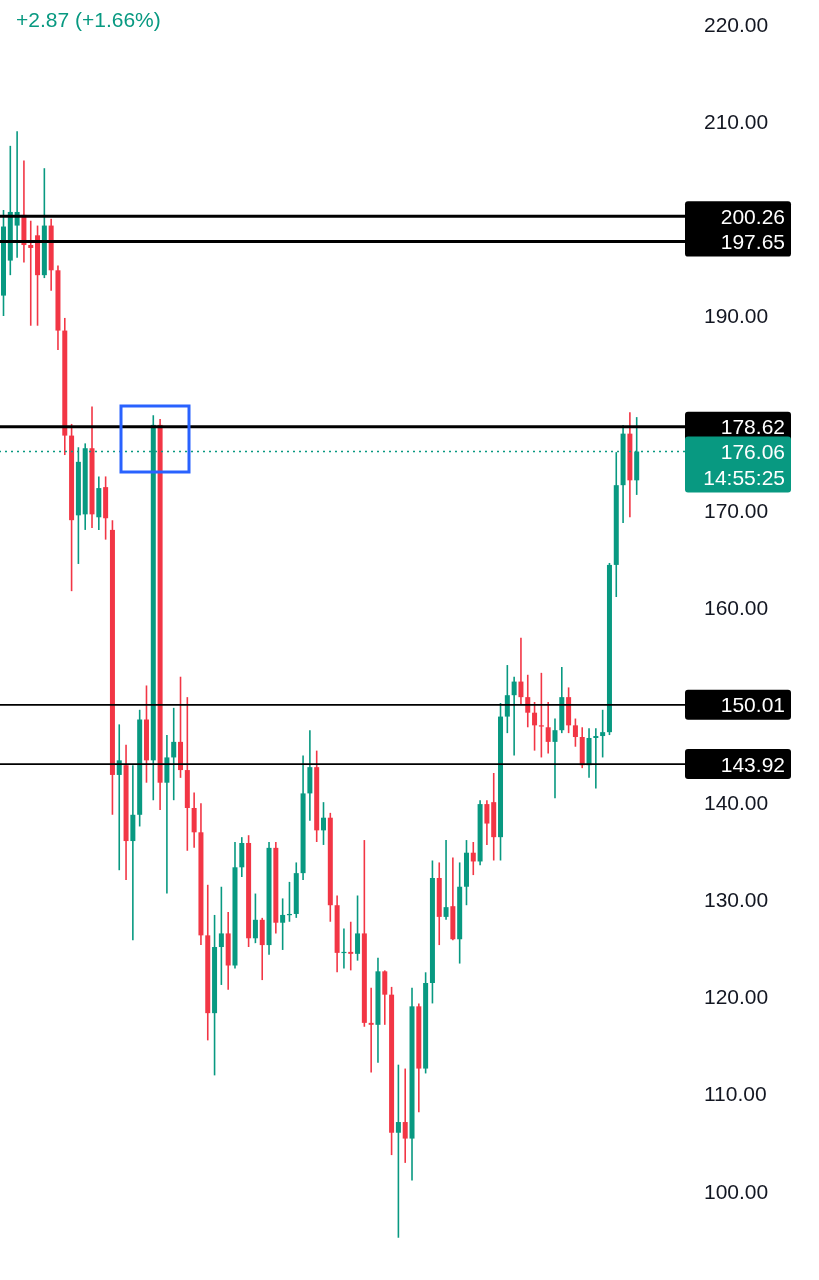 This screenshot has height=1280, width=819. What do you see at coordinates (736, 899) in the screenshot?
I see `y-tick-label: 130.00` at bounding box center [736, 899].